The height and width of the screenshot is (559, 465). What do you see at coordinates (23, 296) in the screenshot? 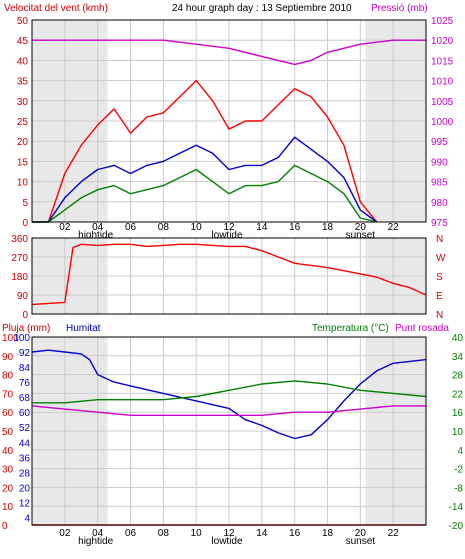
I see `direction-degree-label: 90` at bounding box center [23, 296].